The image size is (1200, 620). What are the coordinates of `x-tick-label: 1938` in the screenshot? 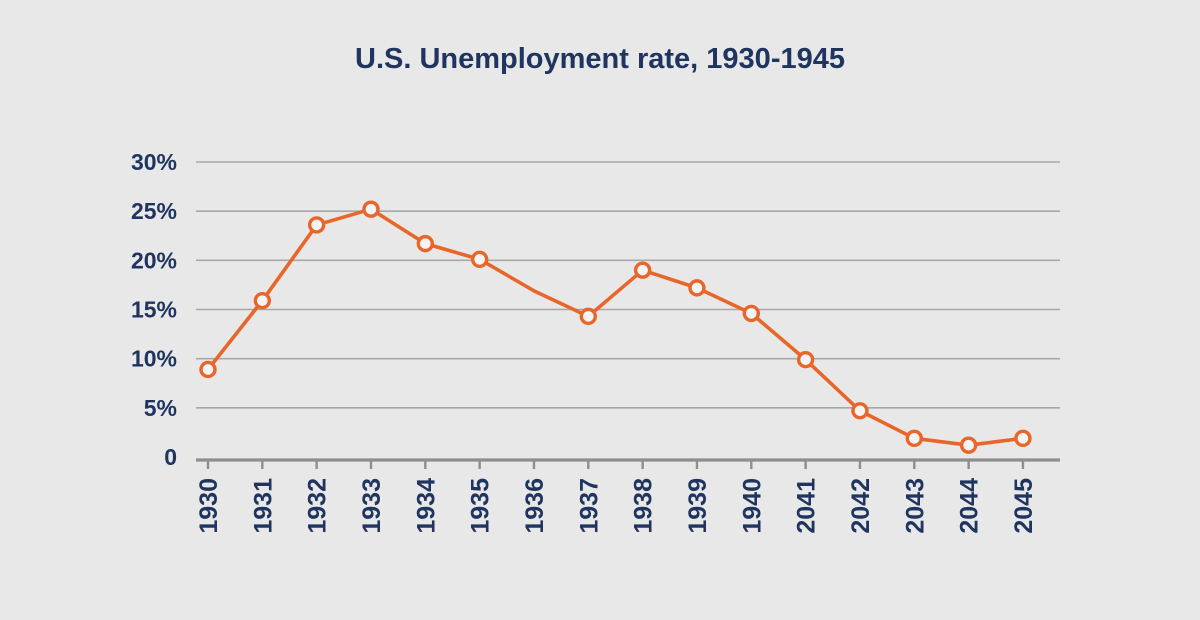 It's located at (644, 506).